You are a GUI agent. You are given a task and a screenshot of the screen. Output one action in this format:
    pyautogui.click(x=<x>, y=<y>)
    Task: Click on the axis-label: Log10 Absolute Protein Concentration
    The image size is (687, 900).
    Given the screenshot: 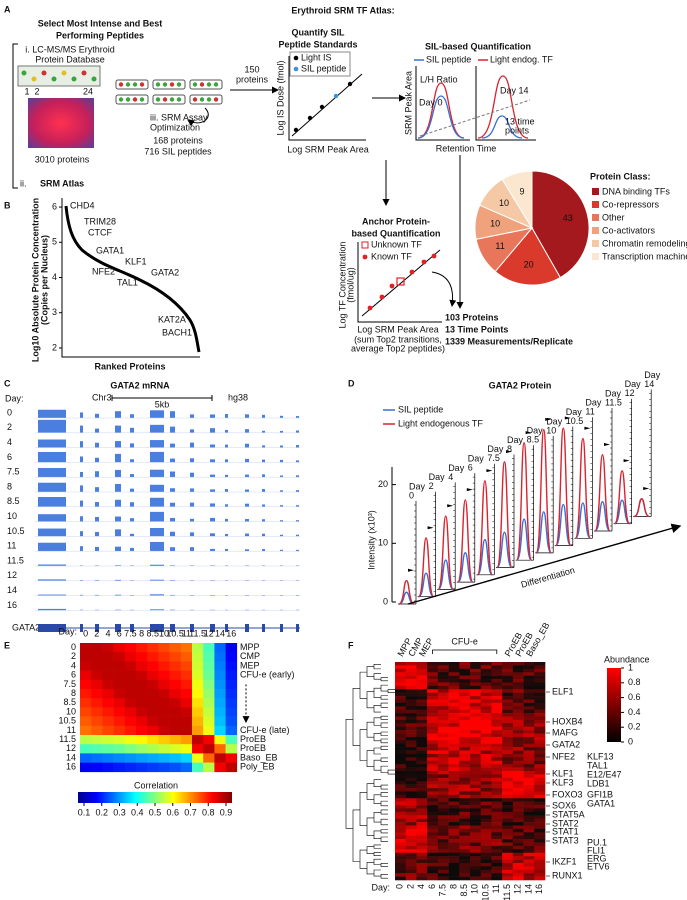 What is the action you would take?
    pyautogui.click(x=35, y=280)
    